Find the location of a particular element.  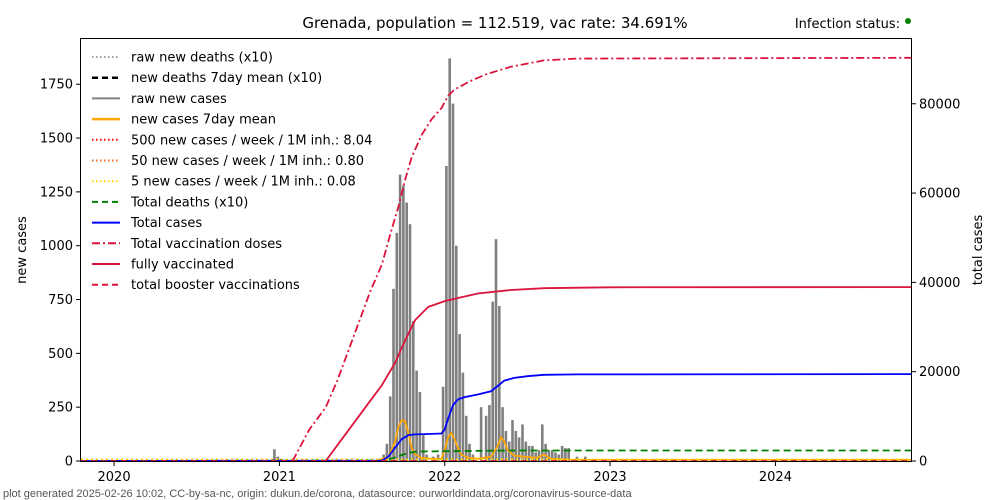

y-axis-right: 0 20000 40000 60000 80000 is located at coordinates (935, 283).